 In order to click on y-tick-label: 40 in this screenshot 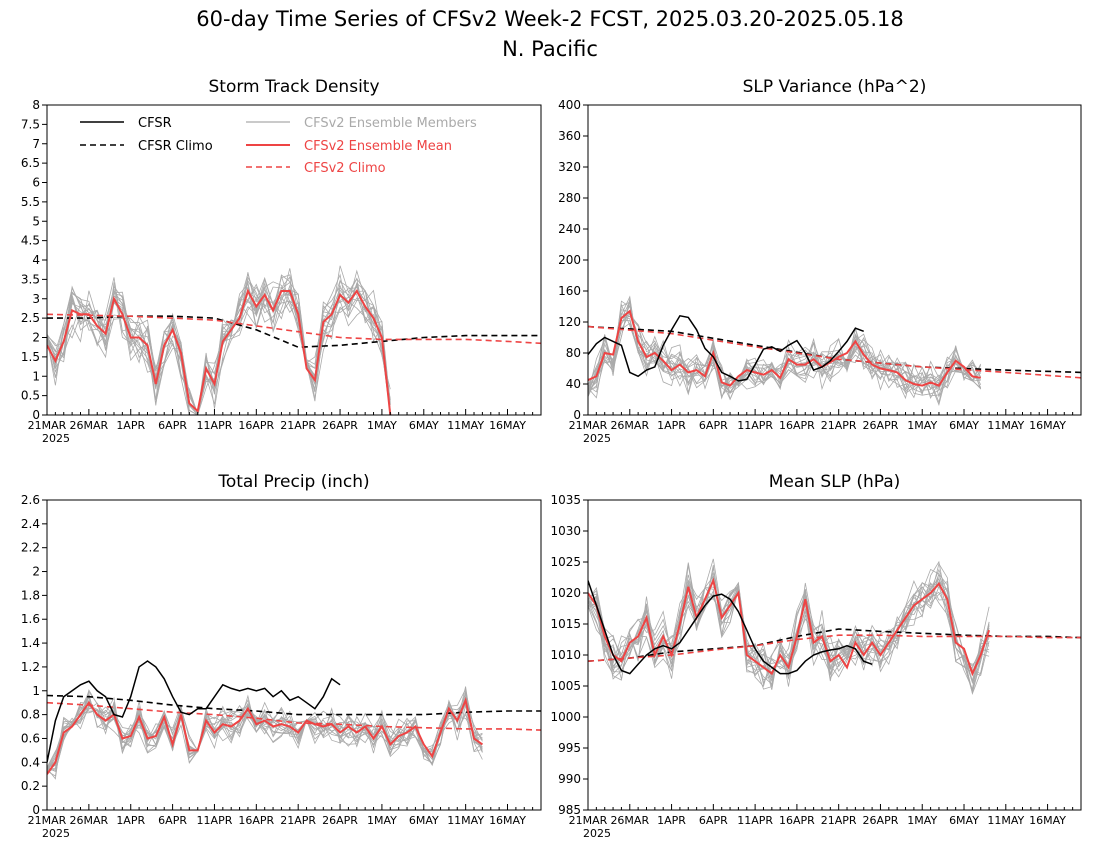, I will do `click(573, 384)`.